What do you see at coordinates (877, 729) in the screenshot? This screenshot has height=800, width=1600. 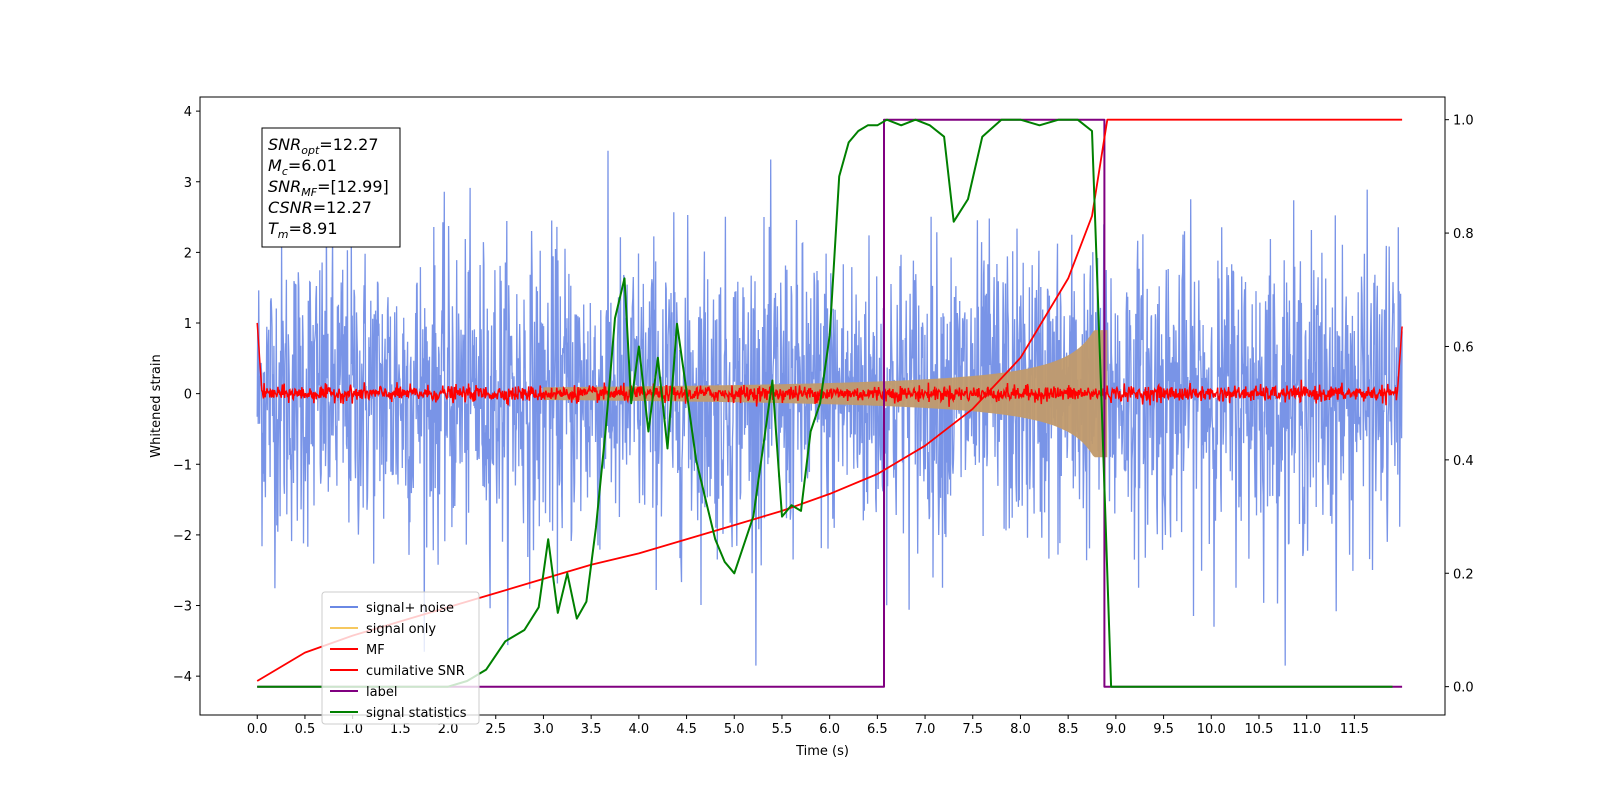 I see `x-tick-label: 6.5` at bounding box center [877, 729].